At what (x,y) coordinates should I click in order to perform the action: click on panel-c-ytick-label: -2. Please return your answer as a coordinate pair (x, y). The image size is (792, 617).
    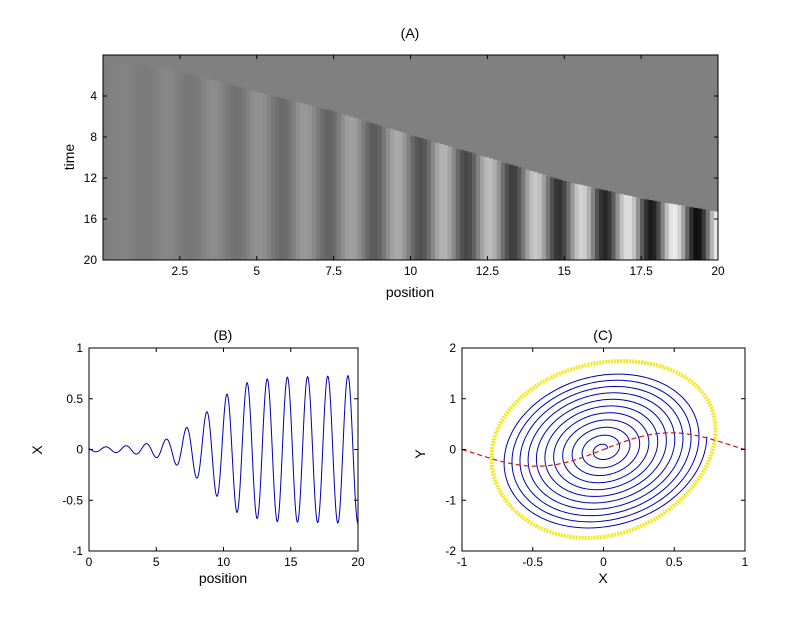
    Looking at the image, I should click on (450, 551).